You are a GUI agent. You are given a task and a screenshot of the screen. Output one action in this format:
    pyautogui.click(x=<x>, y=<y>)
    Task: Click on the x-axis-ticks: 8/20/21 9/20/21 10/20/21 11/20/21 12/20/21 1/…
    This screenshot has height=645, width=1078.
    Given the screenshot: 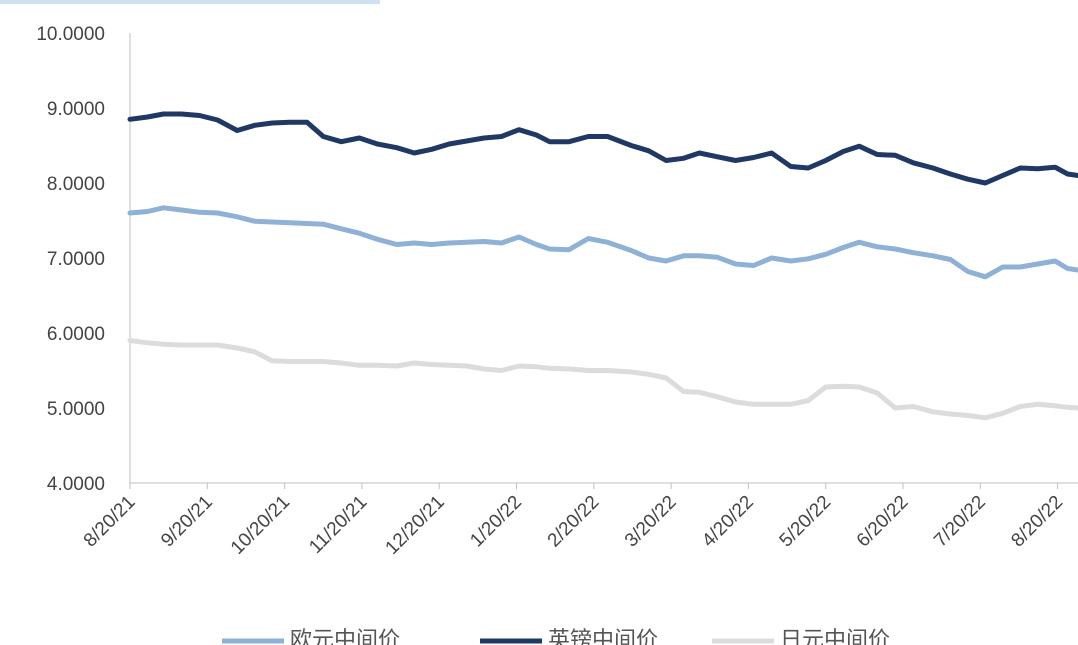 What is the action you would take?
    pyautogui.click(x=573, y=521)
    